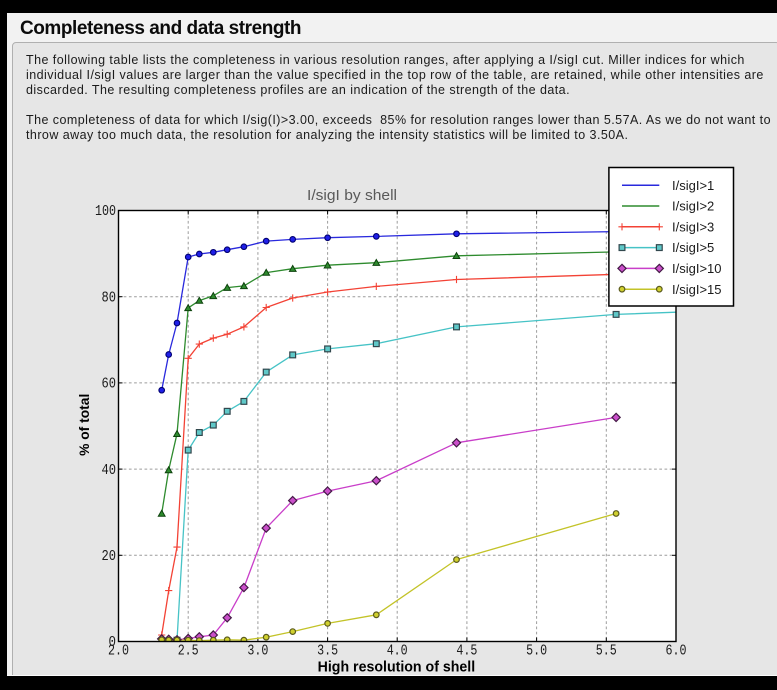  What do you see at coordinates (693, 206) in the screenshot?
I see `svg-text: I/sigI>2` at bounding box center [693, 206].